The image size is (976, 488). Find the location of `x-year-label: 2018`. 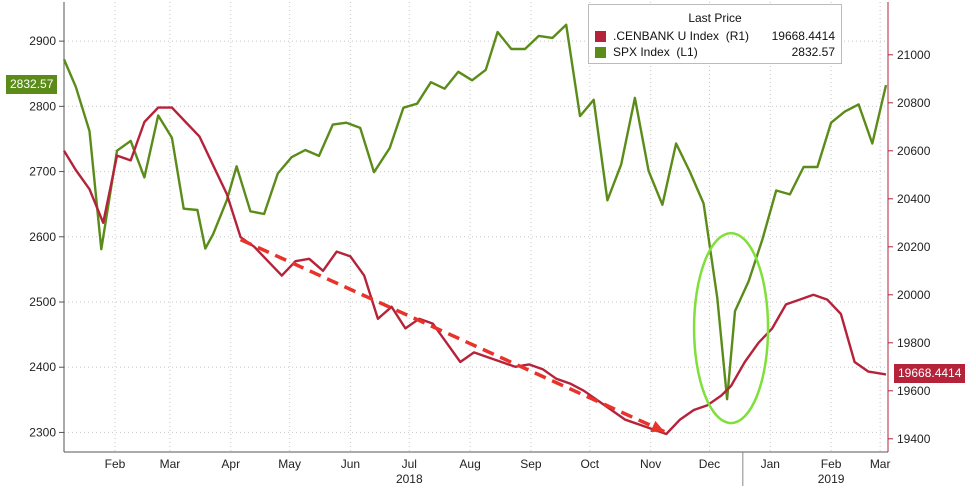

x-year-label: 2018 is located at coordinates (409, 479).